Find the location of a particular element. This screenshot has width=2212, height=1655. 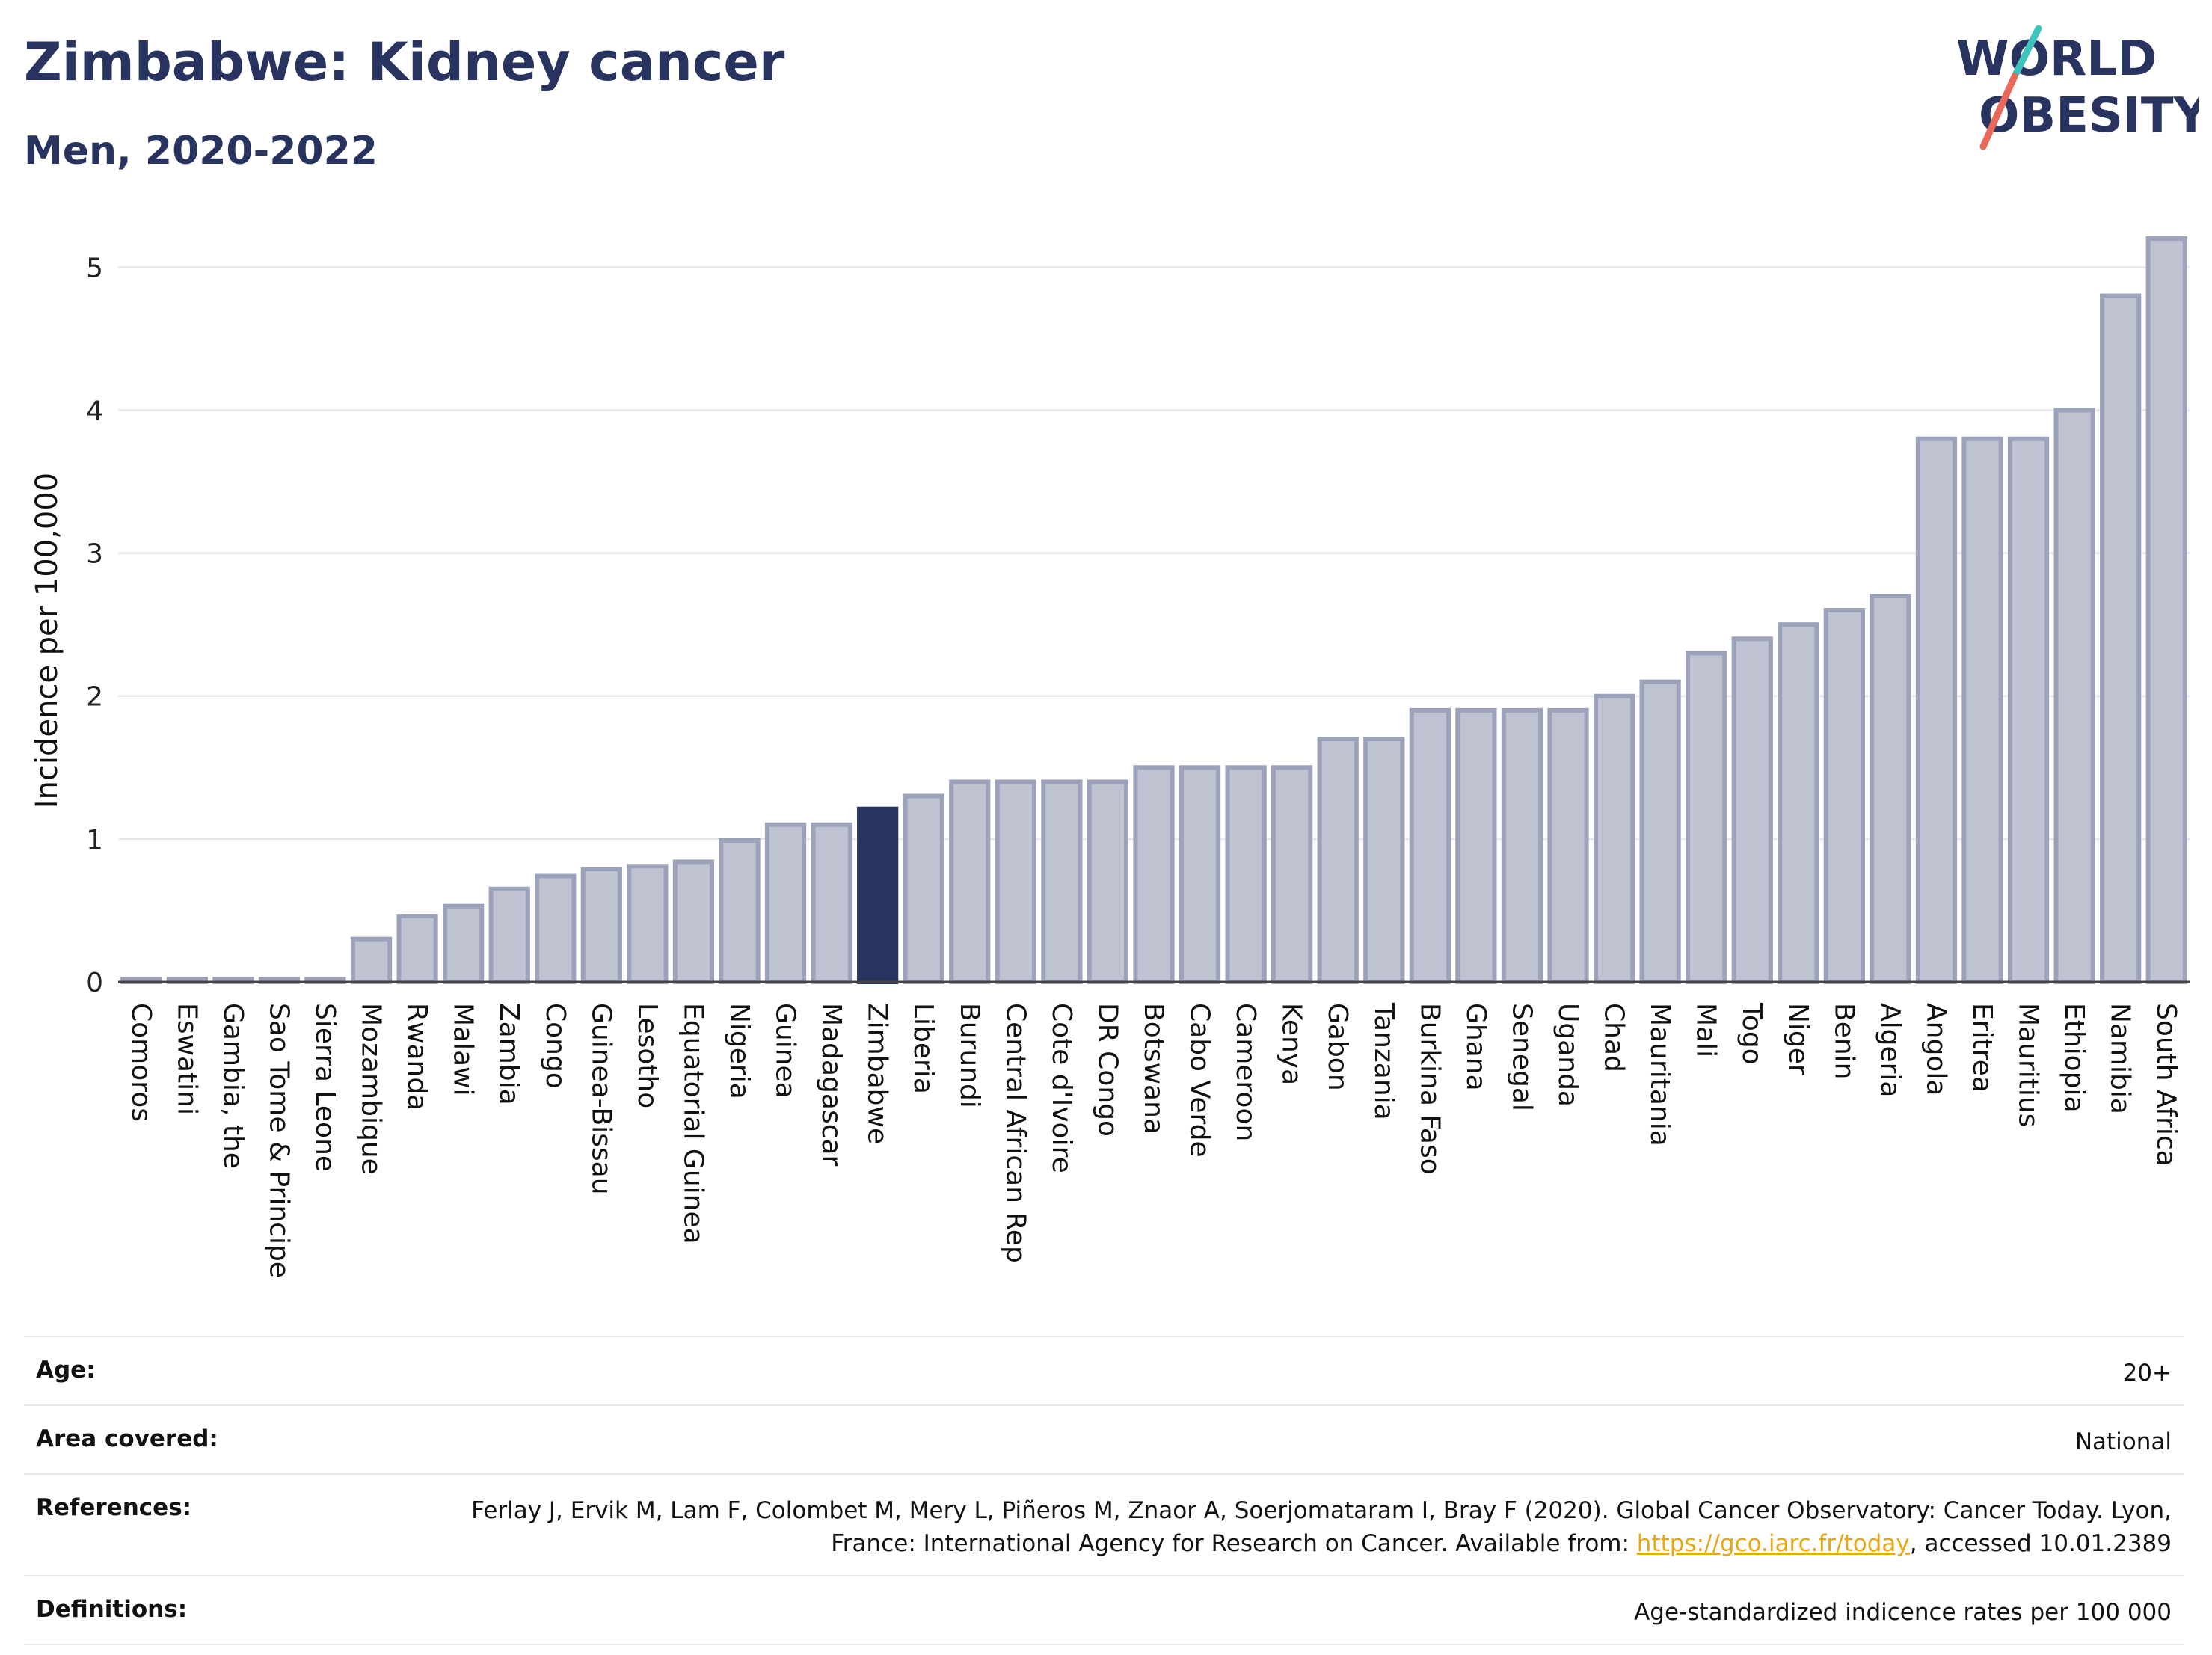

x-tick-label: Guinea-Bissau is located at coordinates (601, 1099).